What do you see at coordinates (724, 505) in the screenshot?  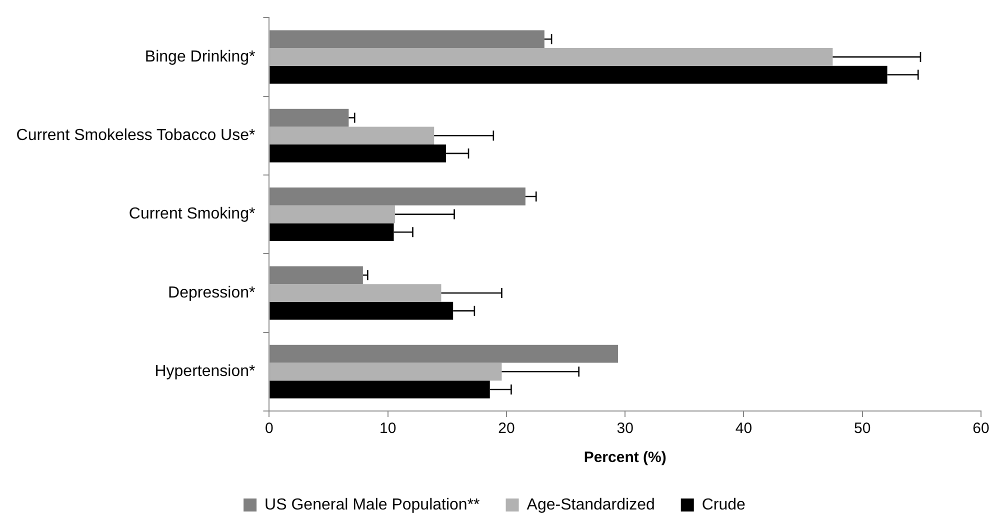 I see `legend-label: Crude` at bounding box center [724, 505].